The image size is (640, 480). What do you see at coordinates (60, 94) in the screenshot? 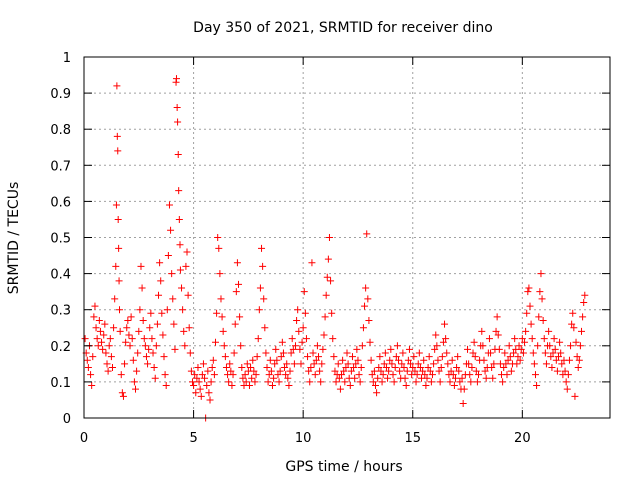
I see `y-tick-label: 0.9` at bounding box center [60, 94].